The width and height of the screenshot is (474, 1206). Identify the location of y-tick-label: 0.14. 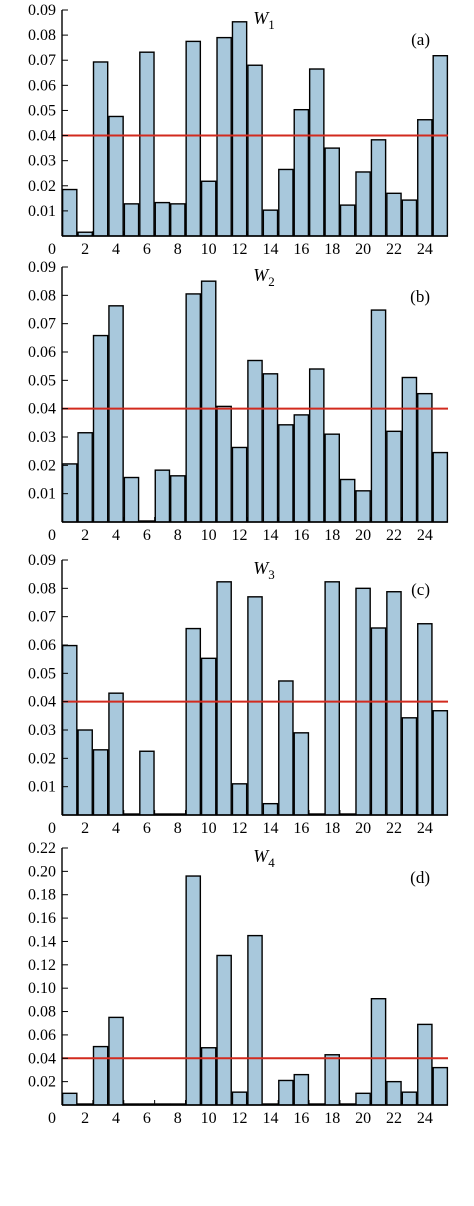
(42, 941).